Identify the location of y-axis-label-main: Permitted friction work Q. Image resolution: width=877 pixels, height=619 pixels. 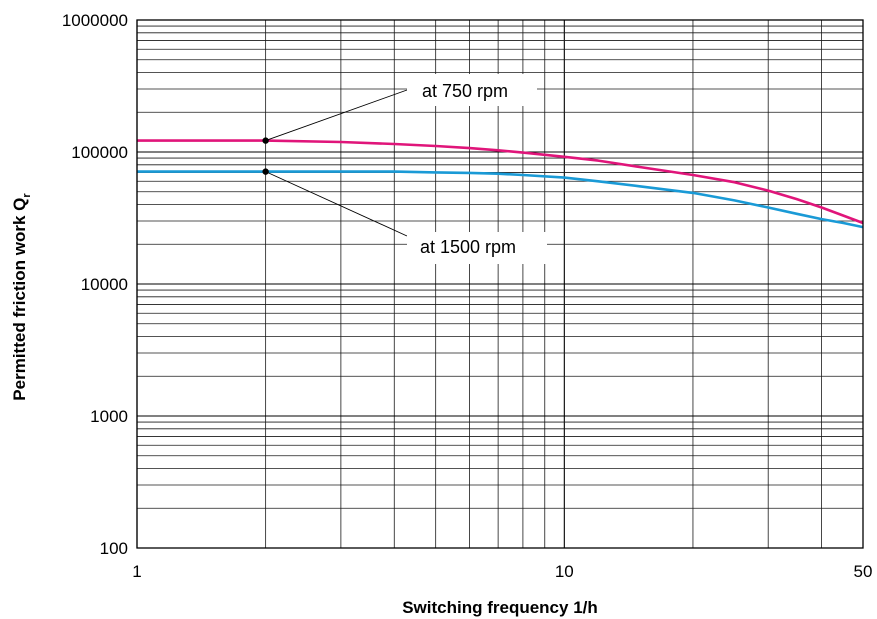
(19, 299).